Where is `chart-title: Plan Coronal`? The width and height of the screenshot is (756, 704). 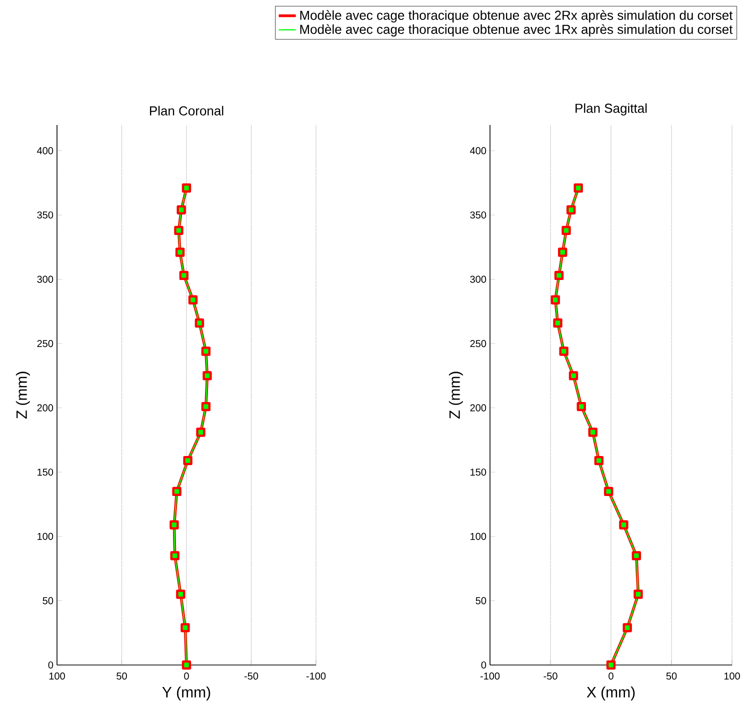 chart-title: Plan Coronal is located at coordinates (187, 111).